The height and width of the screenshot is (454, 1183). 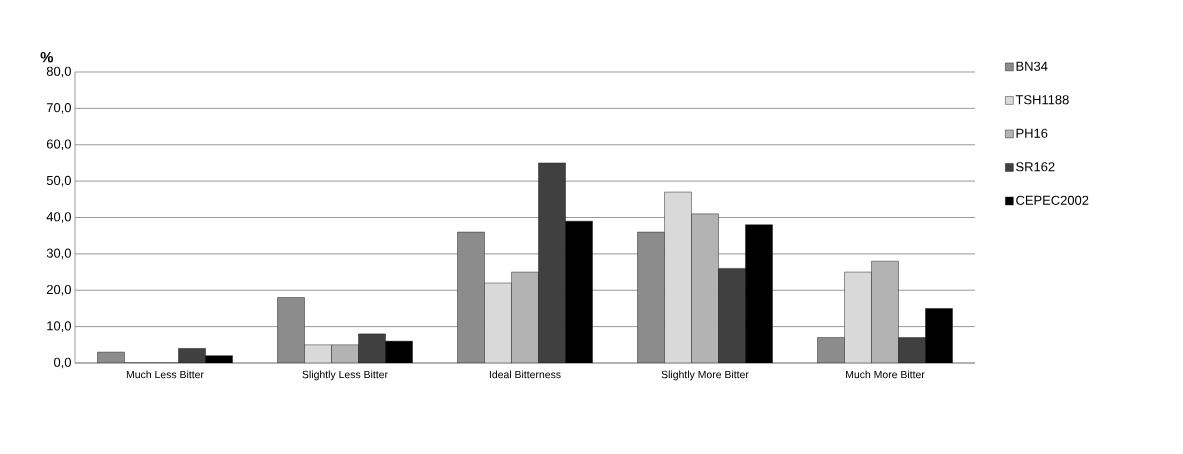 I want to click on y-tick-label: 40,0, so click(x=58, y=217).